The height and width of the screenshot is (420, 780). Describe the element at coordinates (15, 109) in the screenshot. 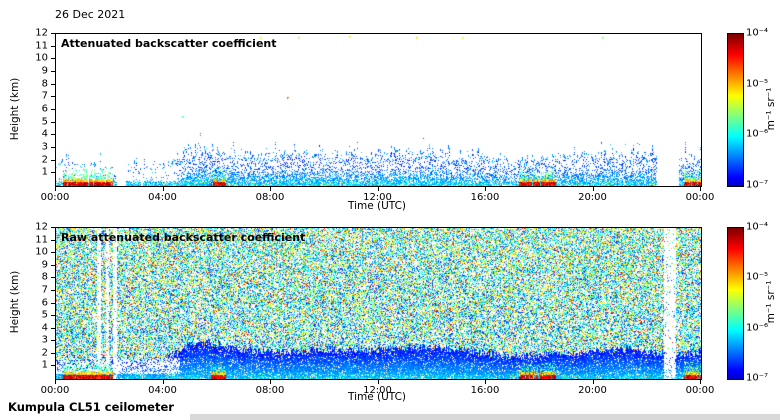

I see `panel1-ylabel: Height (km)` at that location.